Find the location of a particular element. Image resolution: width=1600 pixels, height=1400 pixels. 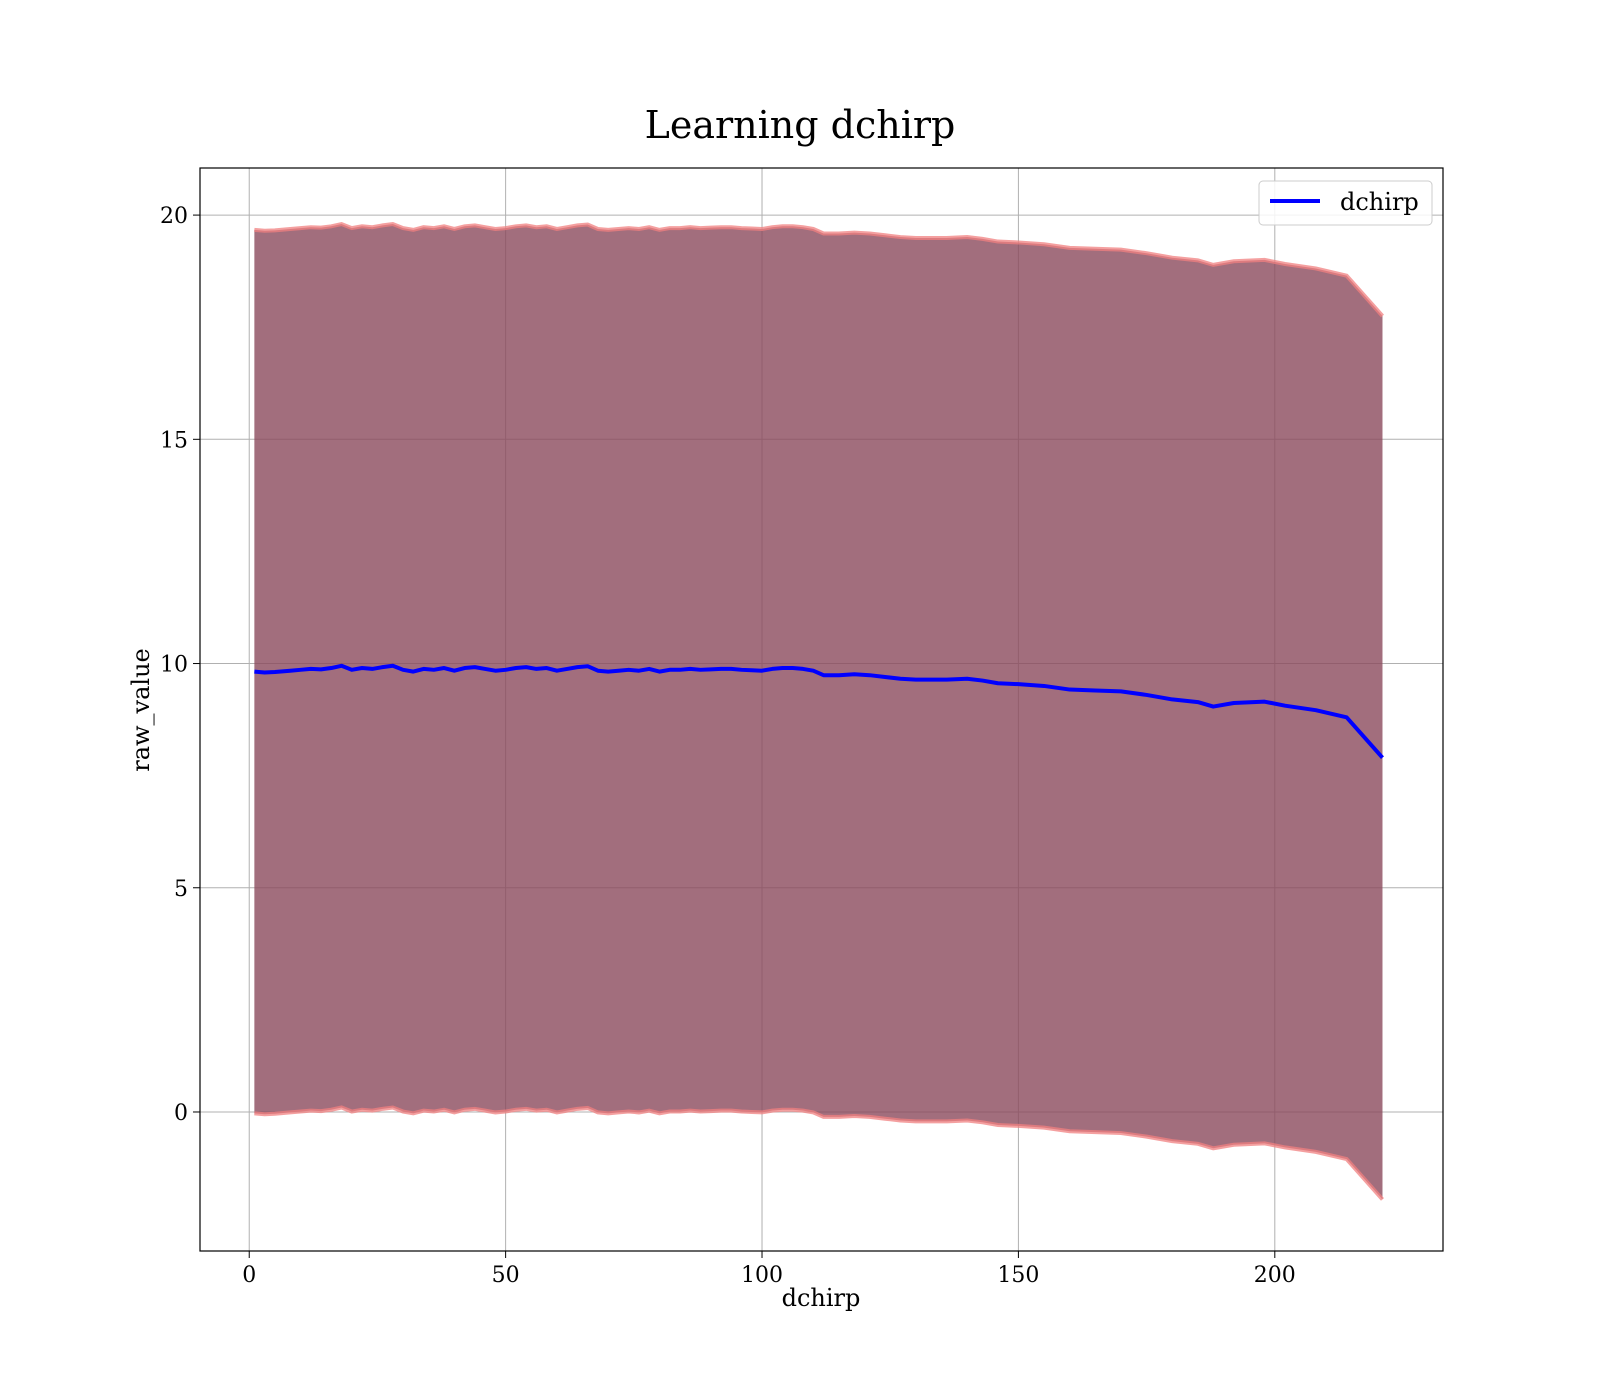

legend-box is located at coordinates (1345, 203).